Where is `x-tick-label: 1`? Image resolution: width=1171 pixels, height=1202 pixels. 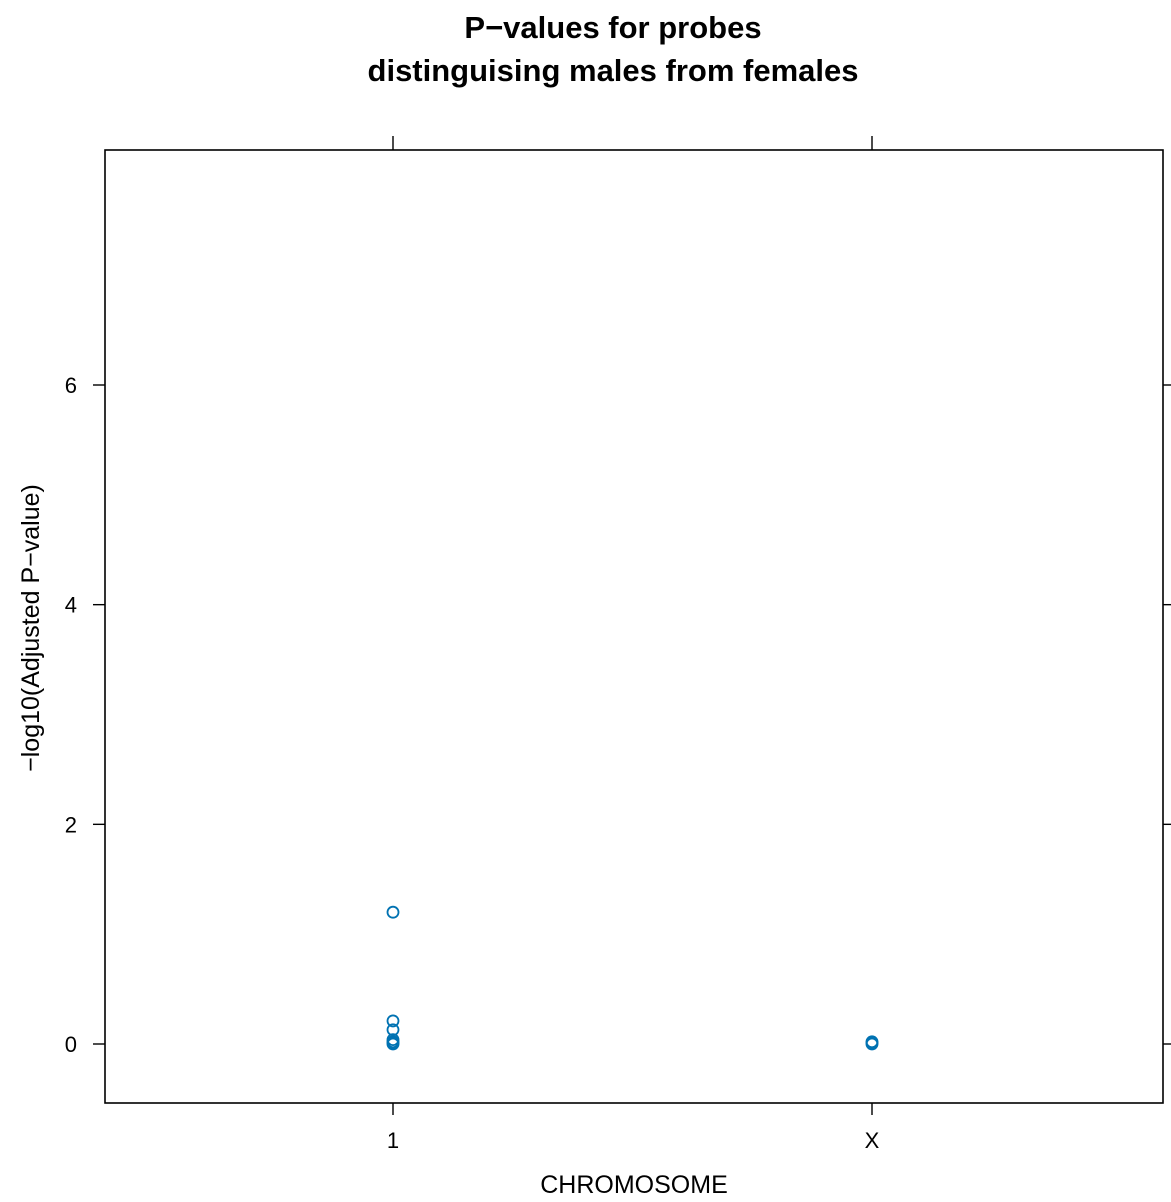
x-tick-label: 1 is located at coordinates (393, 1140).